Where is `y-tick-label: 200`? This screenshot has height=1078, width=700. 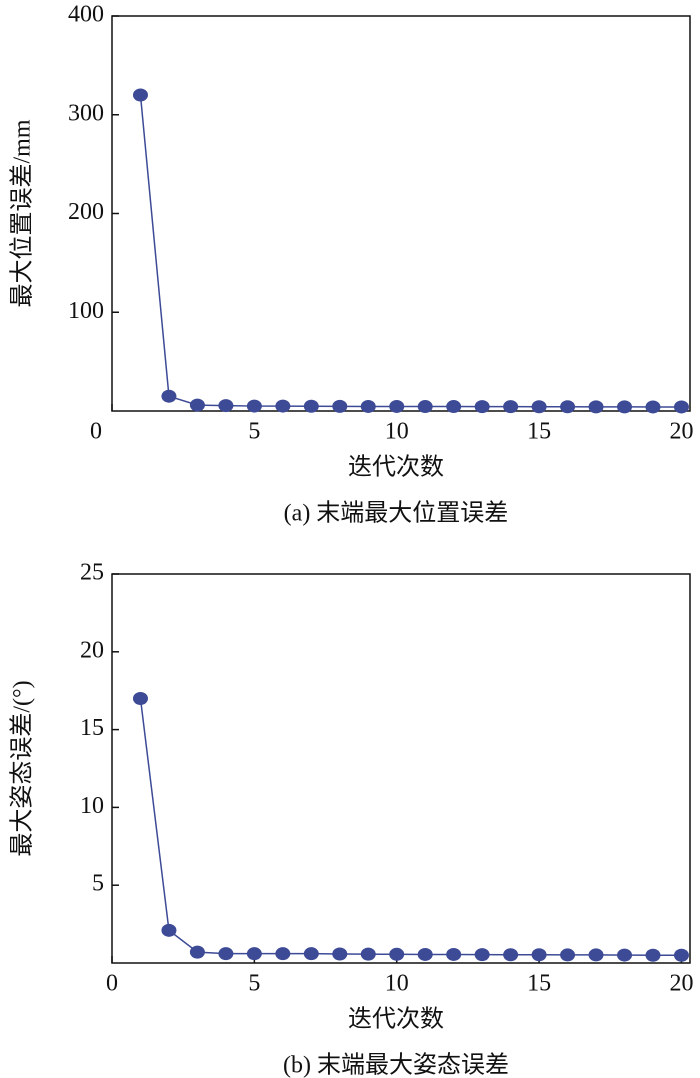 y-tick-label: 200 is located at coordinates (86, 212).